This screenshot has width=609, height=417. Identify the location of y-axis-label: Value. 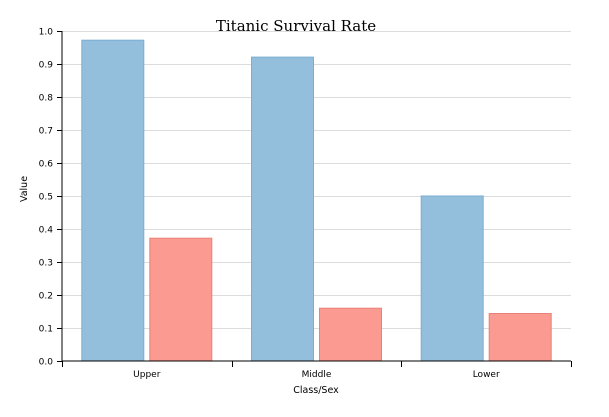
(24, 189).